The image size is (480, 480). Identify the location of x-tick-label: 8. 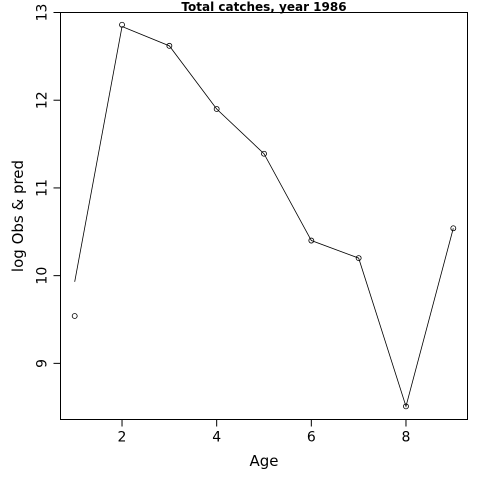
(406, 438).